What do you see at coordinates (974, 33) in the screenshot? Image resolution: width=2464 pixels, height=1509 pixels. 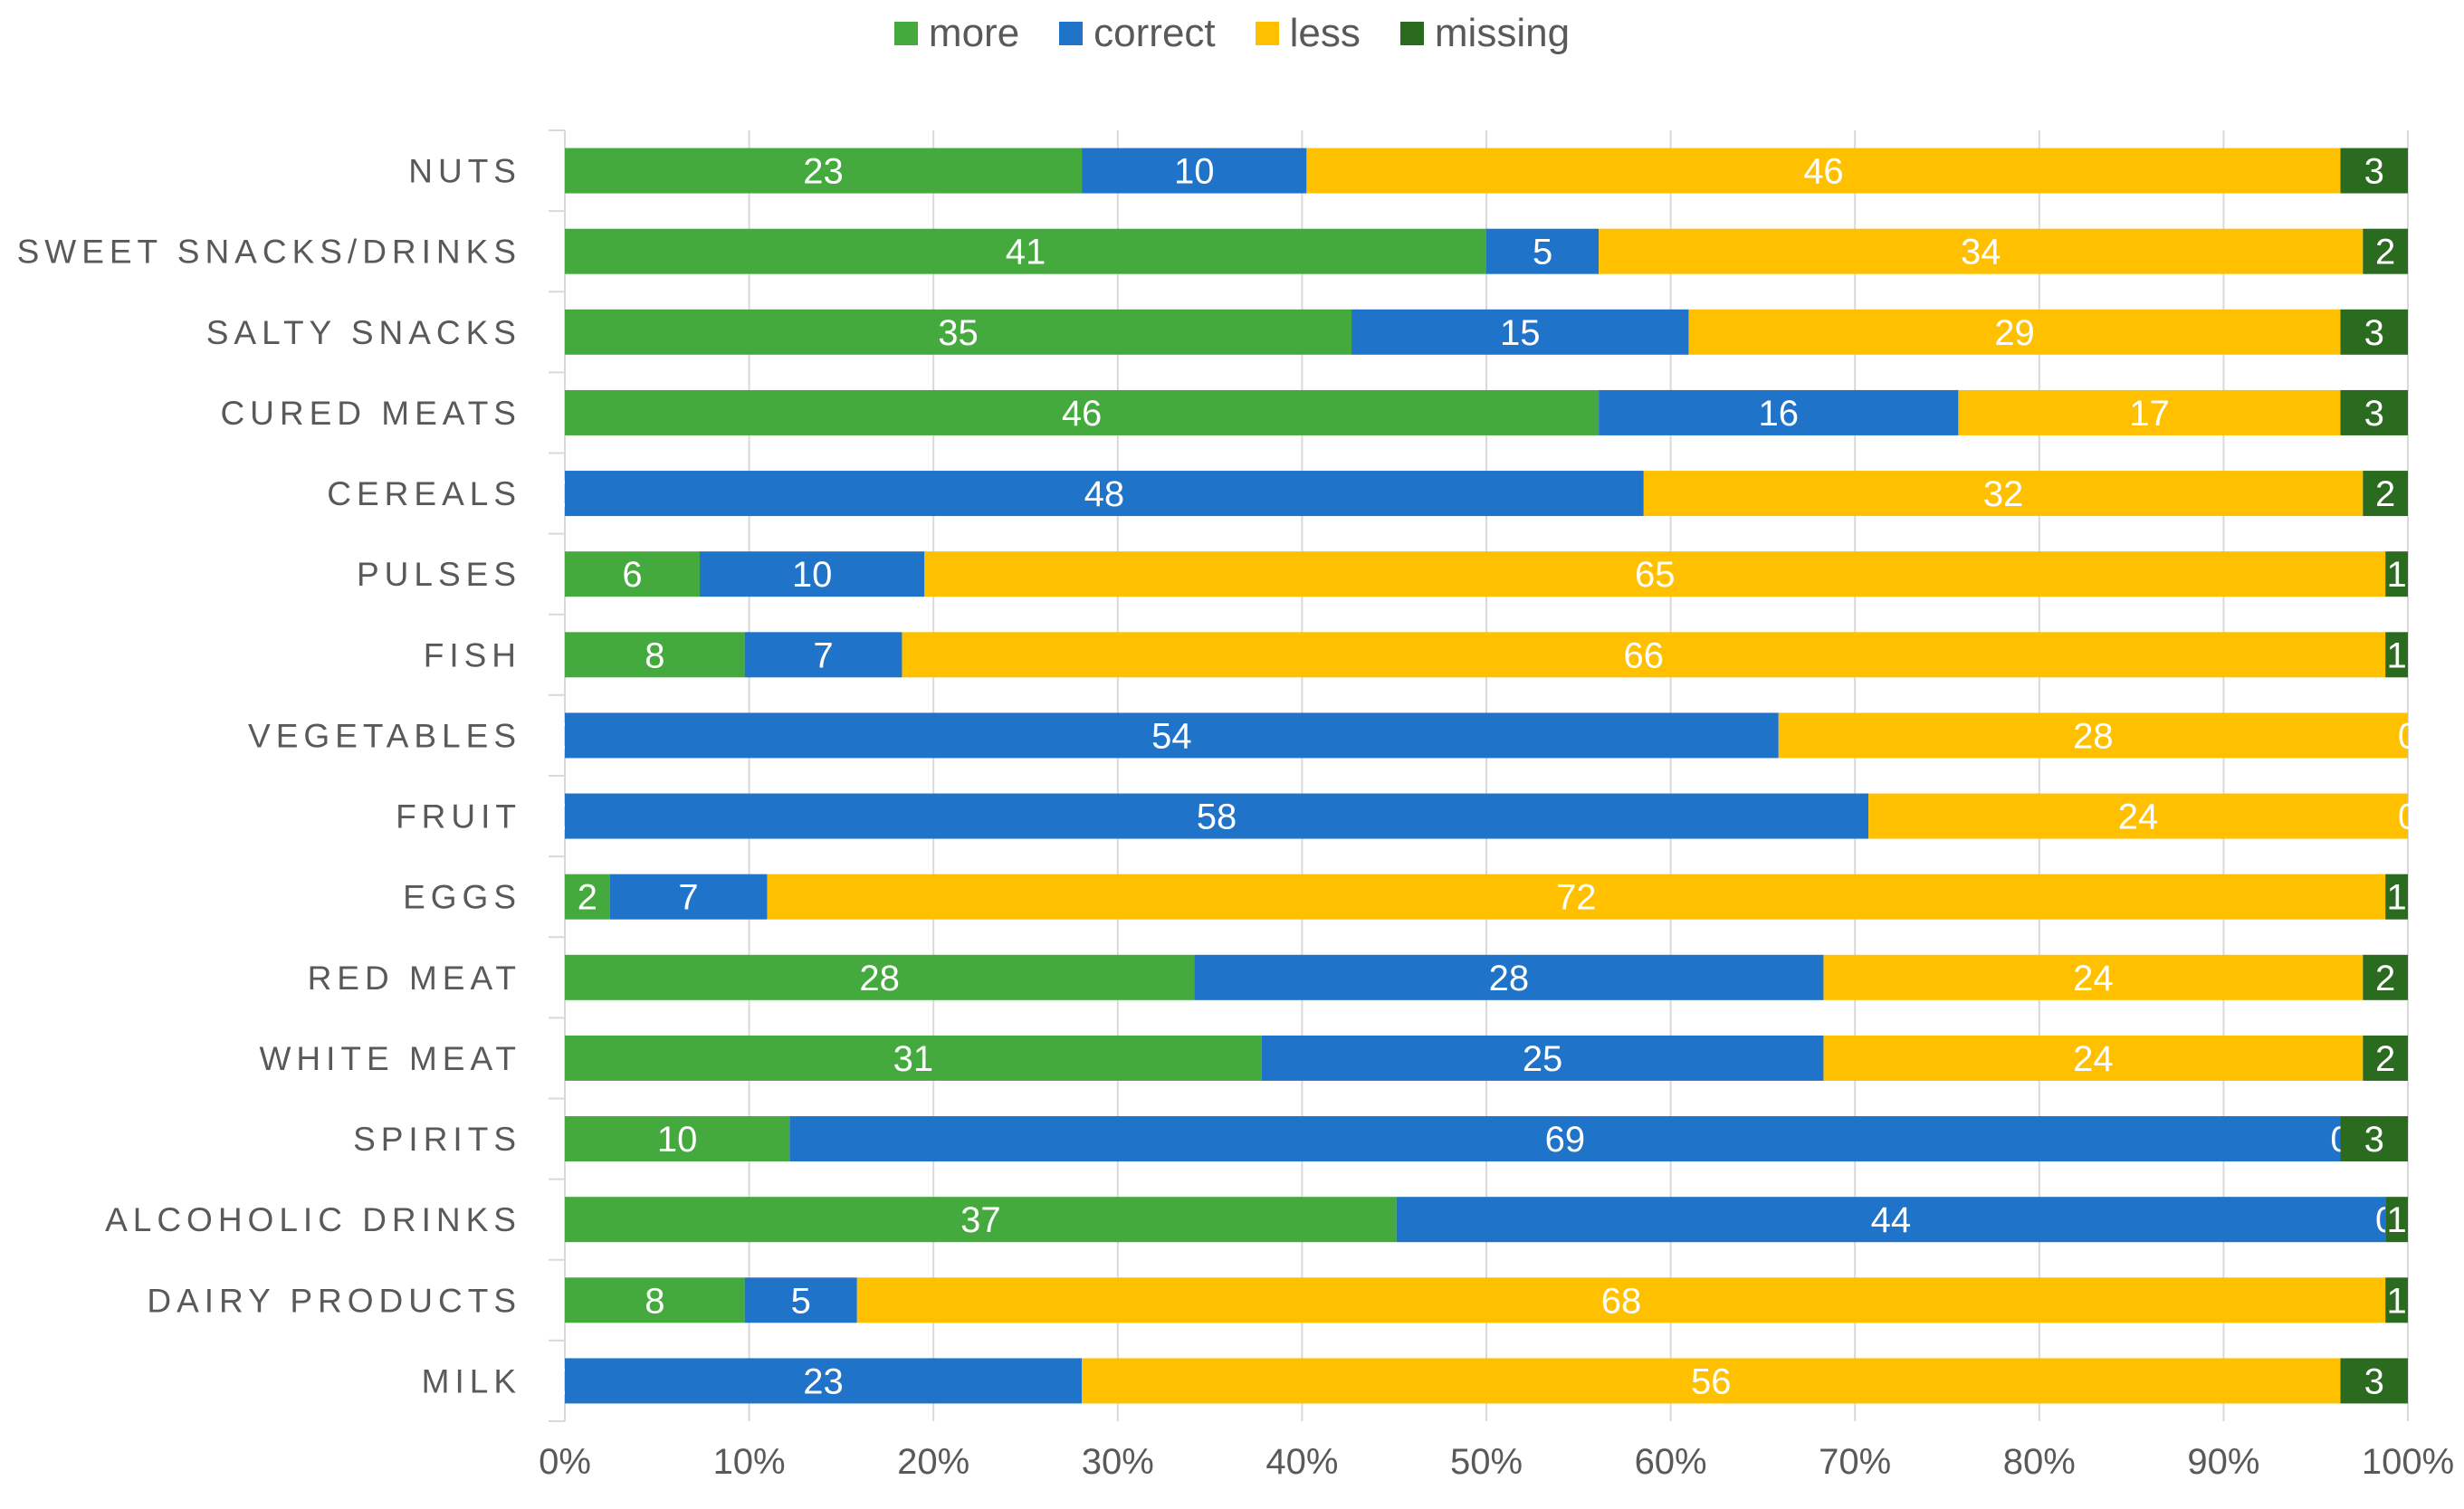 I see `legend-label-more: more` at bounding box center [974, 33].